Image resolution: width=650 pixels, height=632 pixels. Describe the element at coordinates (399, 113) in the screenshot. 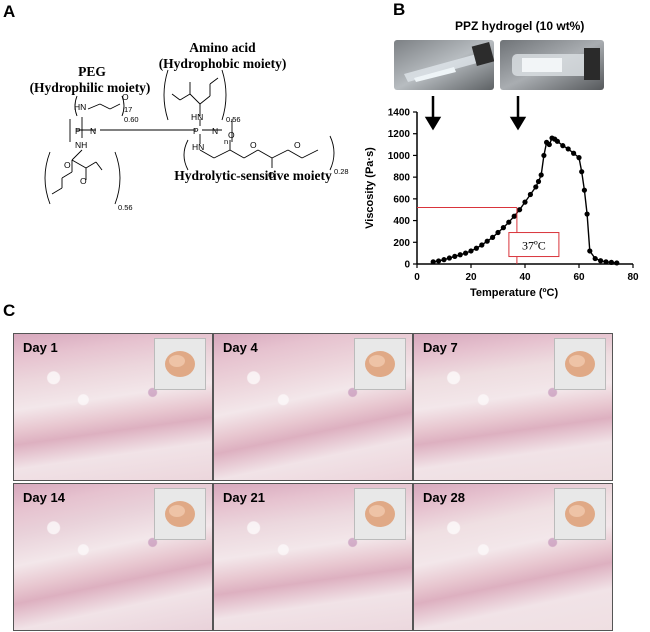

I see `y-tick-label: 1400` at that location.